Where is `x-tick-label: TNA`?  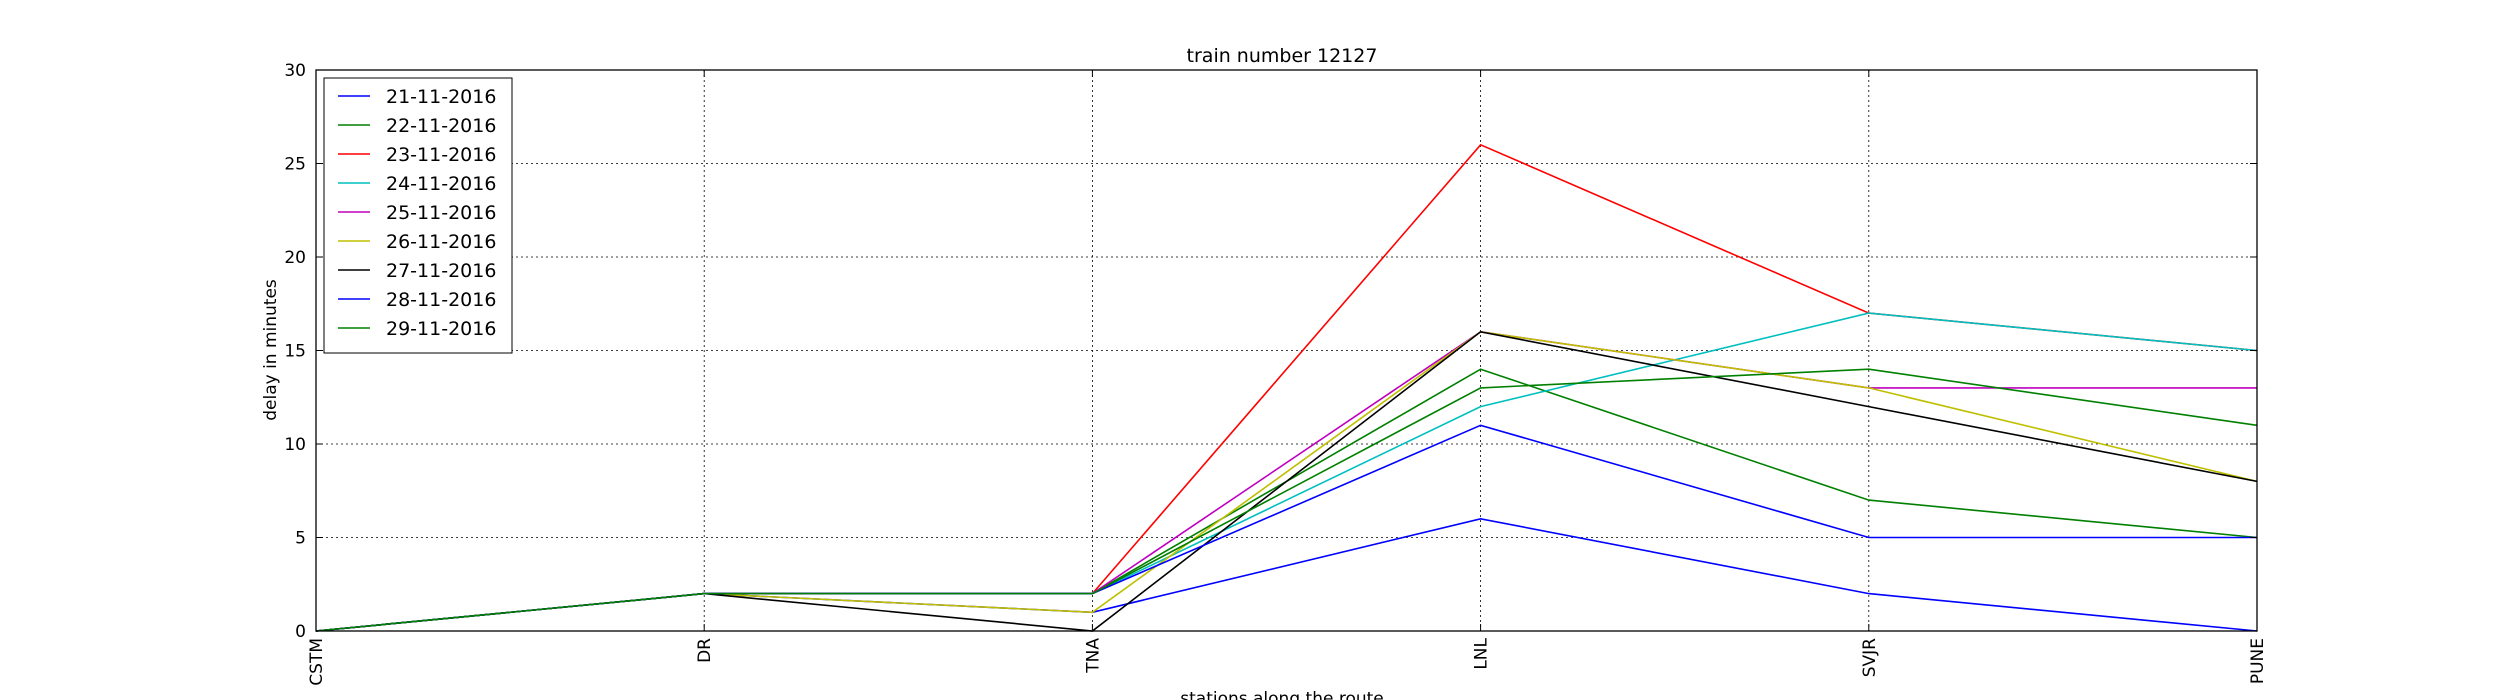
x-tick-label: TNA is located at coordinates (1093, 656).